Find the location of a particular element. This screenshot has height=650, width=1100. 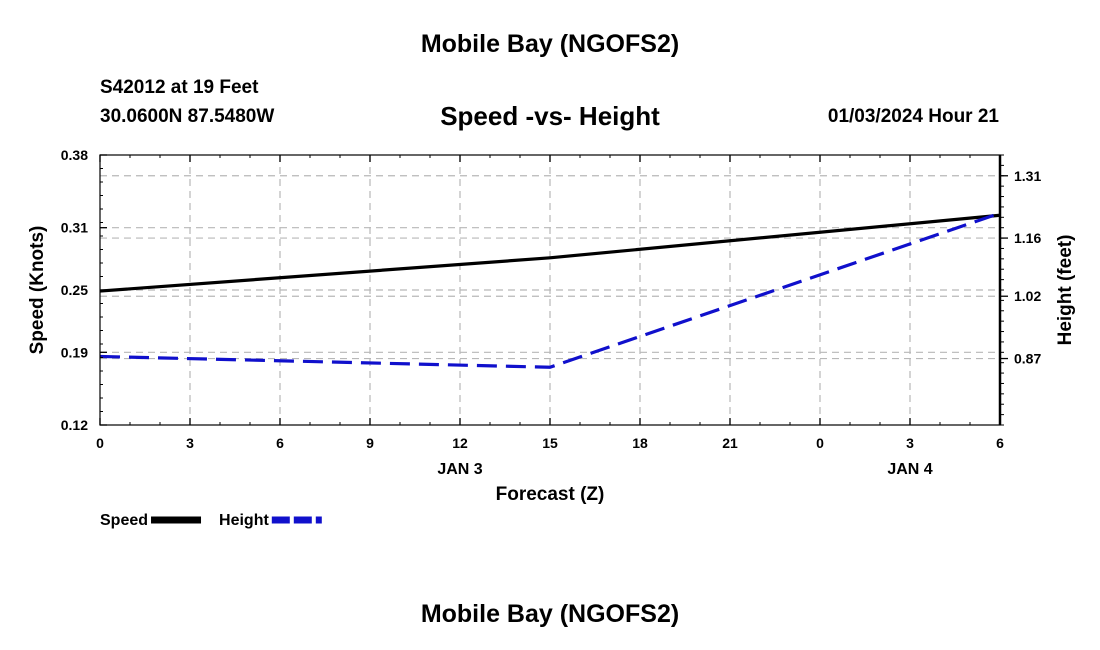

y-left-tick-label: 0.12 is located at coordinates (74, 425).